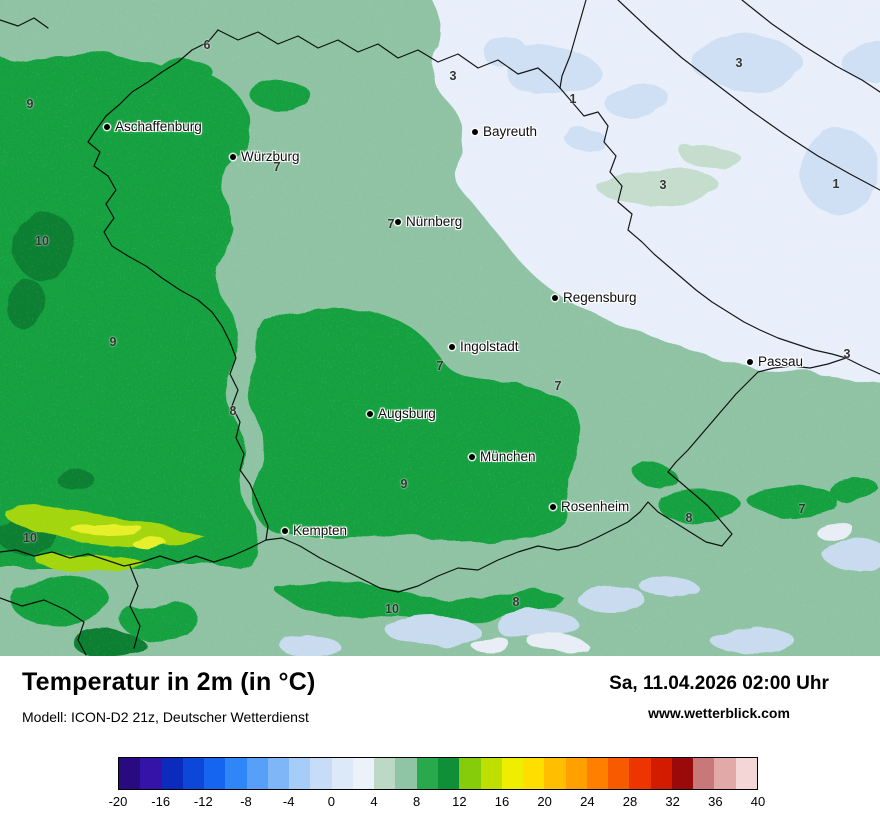 The height and width of the screenshot is (830, 880). Describe the element at coordinates (288, 801) in the screenshot. I see `colorbar-tick: -4` at that location.